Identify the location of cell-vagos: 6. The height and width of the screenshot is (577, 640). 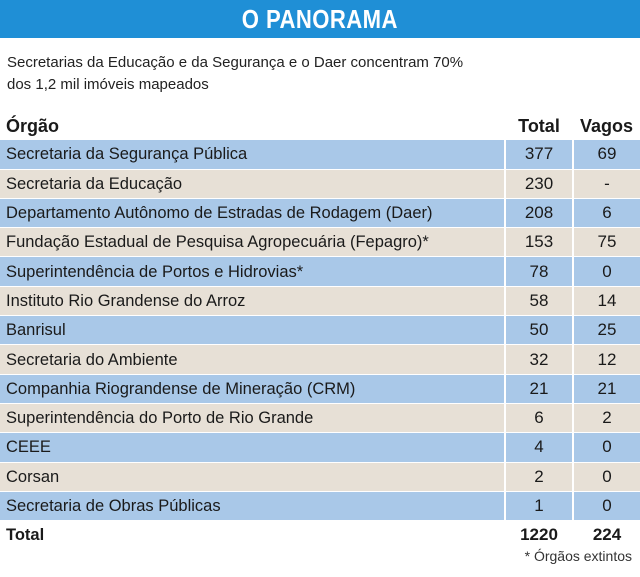
(606, 213).